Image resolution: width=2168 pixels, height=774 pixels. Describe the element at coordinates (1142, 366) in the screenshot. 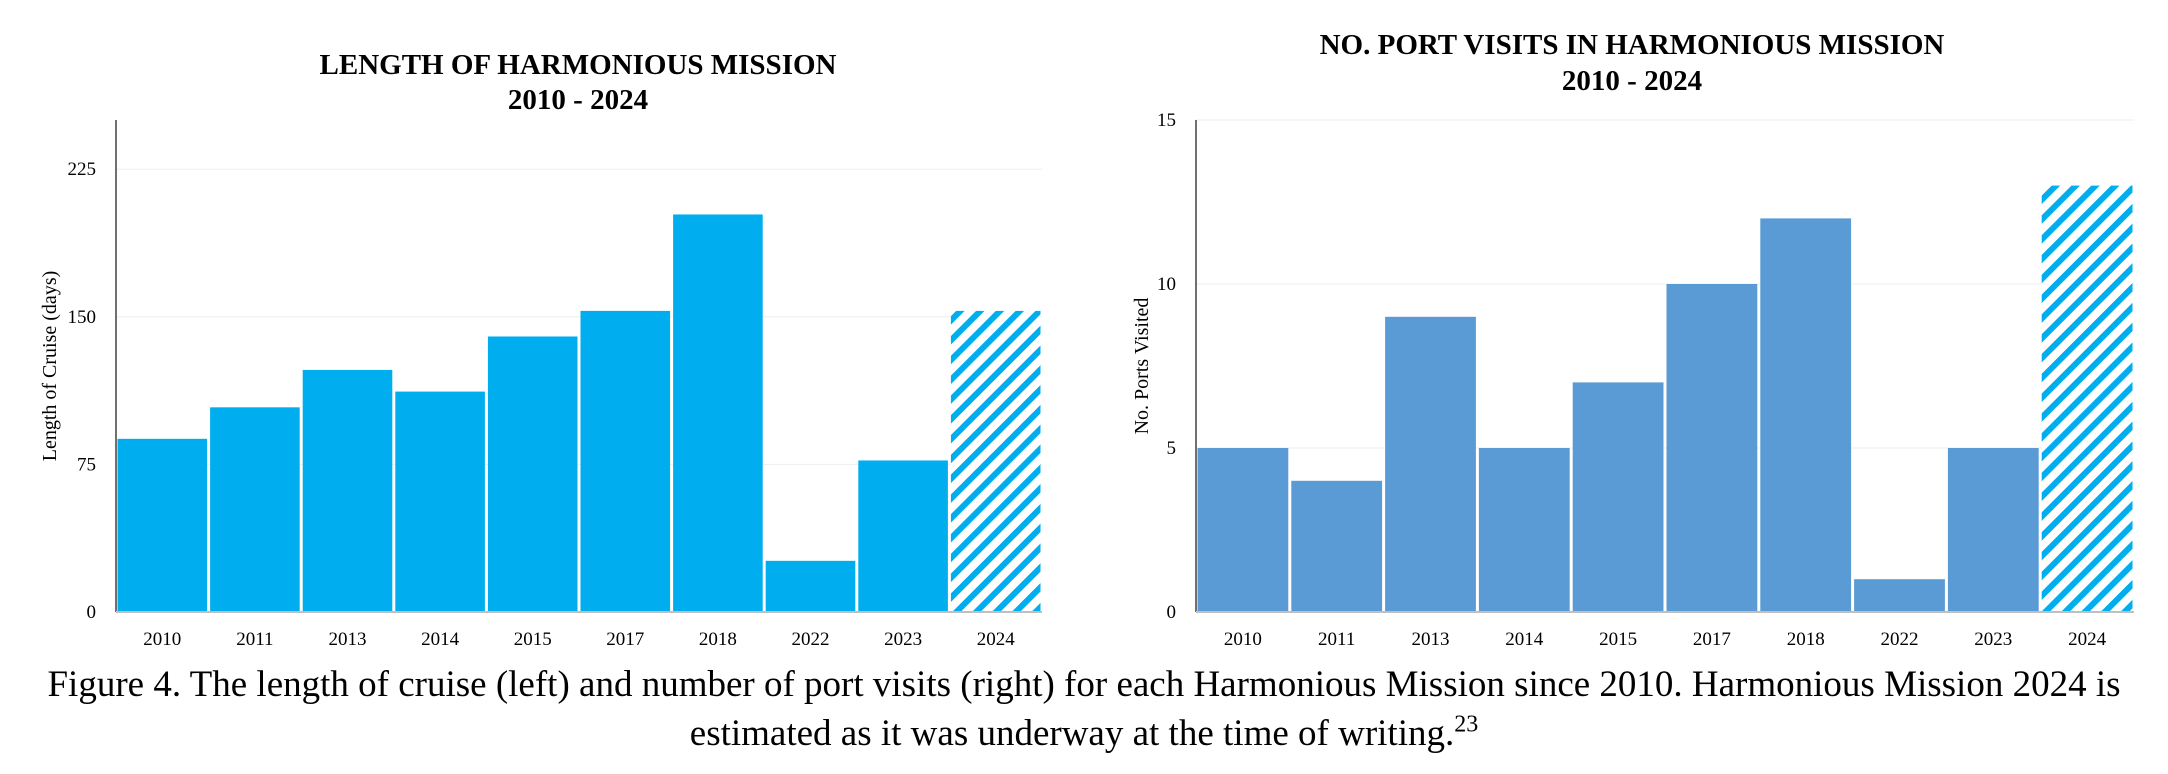

I see `right-chart-ylabel: No. Ports Visited` at that location.